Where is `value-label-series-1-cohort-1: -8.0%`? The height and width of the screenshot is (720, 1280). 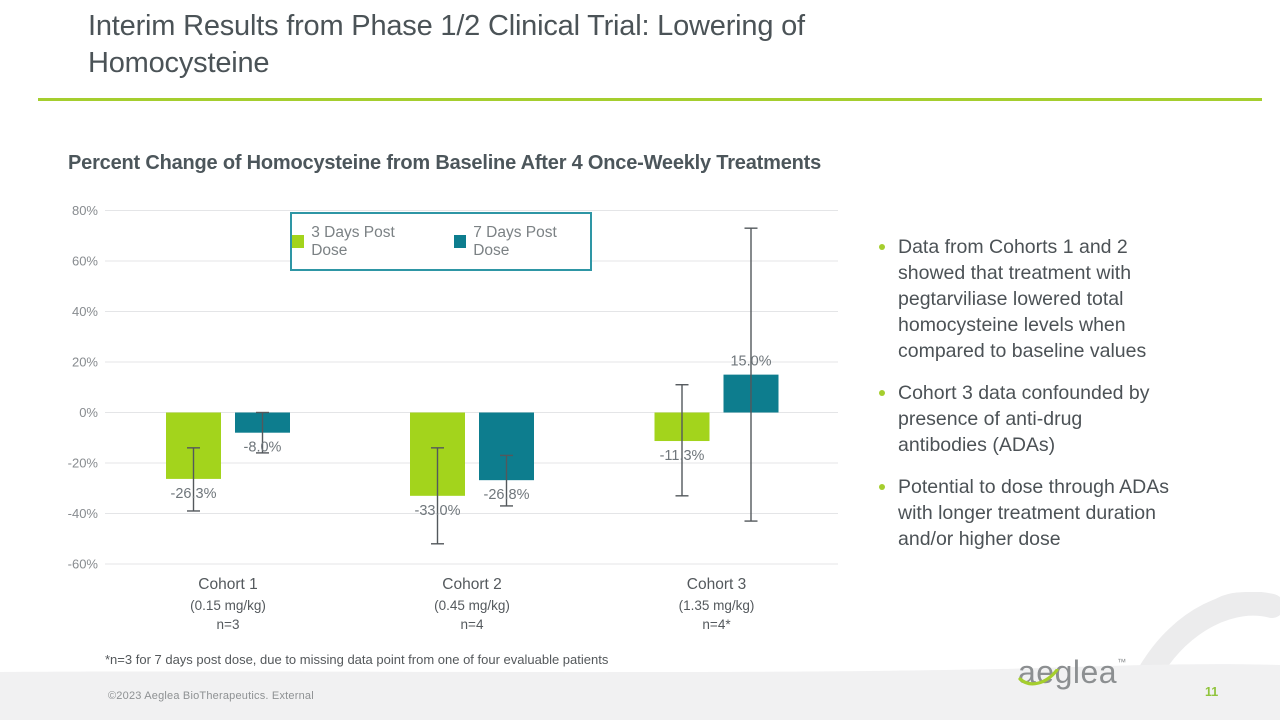
value-label-series-1-cohort-1: -8.0% is located at coordinates (263, 448).